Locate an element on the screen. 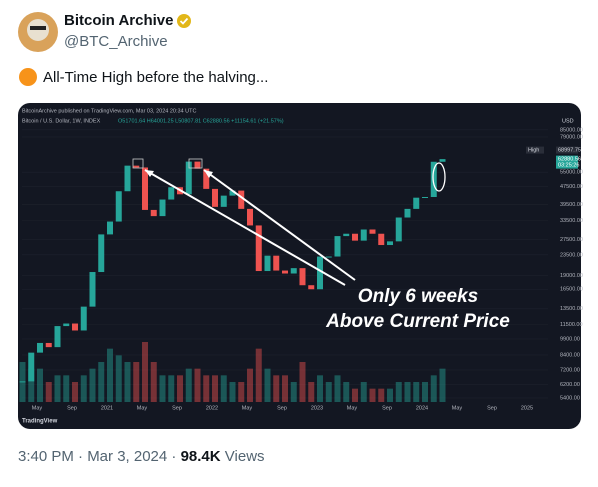  timestamp: 3:40 PM · Mar 3, 2024 · 98.4K Views is located at coordinates (141, 456).